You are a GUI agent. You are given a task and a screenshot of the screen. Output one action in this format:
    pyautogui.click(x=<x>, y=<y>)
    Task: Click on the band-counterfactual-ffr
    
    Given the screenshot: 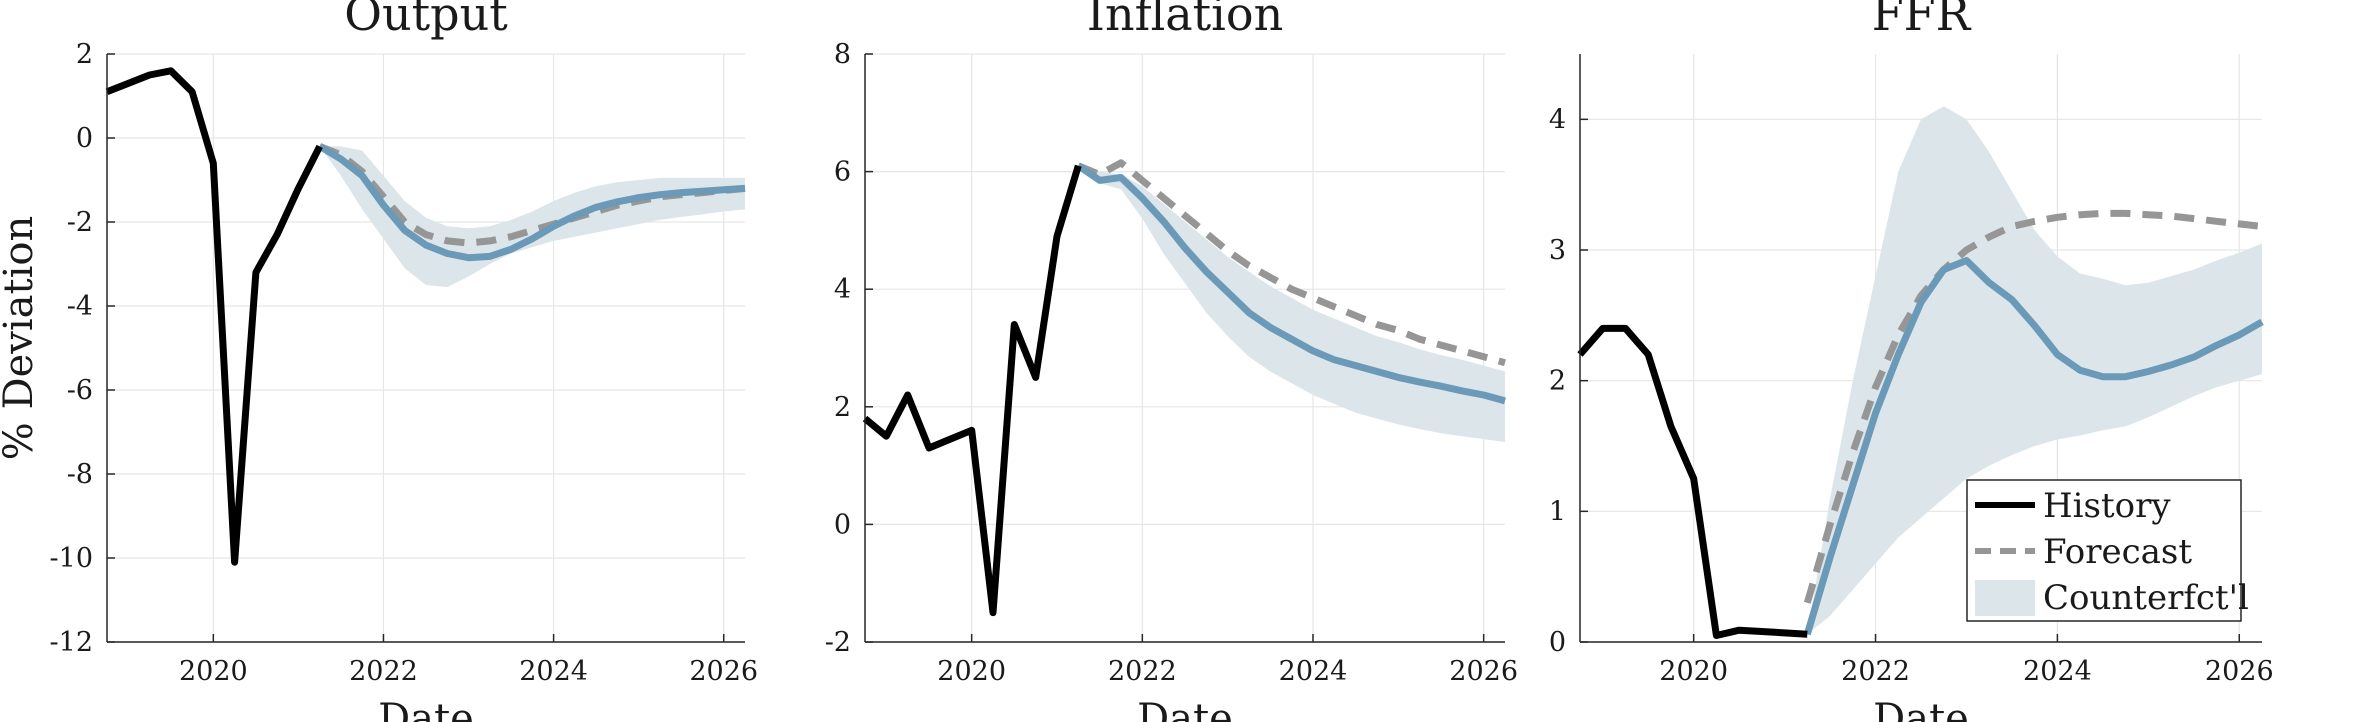 What is the action you would take?
    pyautogui.click(x=2034, y=370)
    